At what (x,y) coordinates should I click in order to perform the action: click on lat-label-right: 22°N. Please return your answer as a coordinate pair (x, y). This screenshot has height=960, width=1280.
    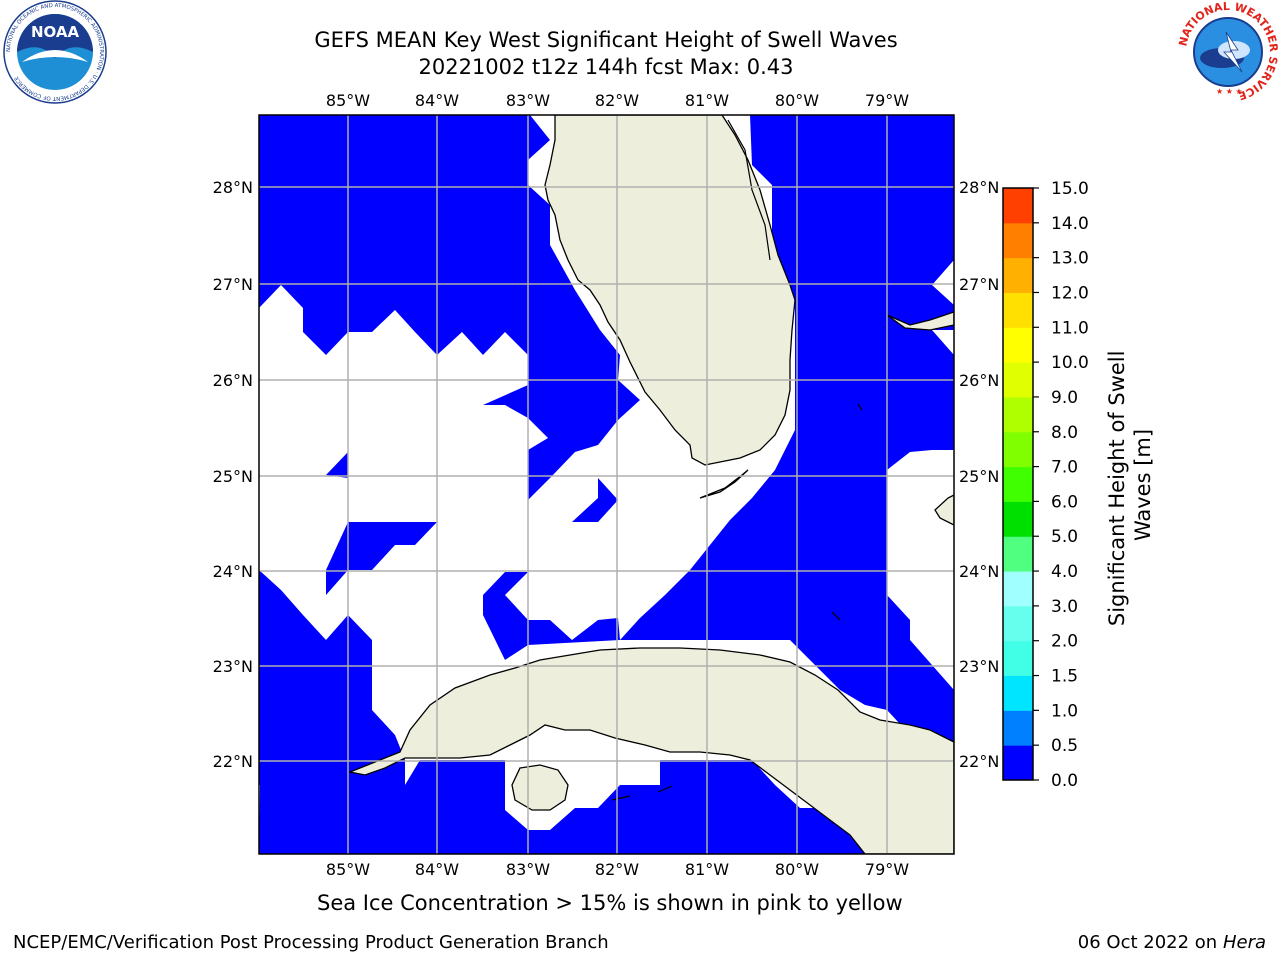
    Looking at the image, I should click on (979, 761).